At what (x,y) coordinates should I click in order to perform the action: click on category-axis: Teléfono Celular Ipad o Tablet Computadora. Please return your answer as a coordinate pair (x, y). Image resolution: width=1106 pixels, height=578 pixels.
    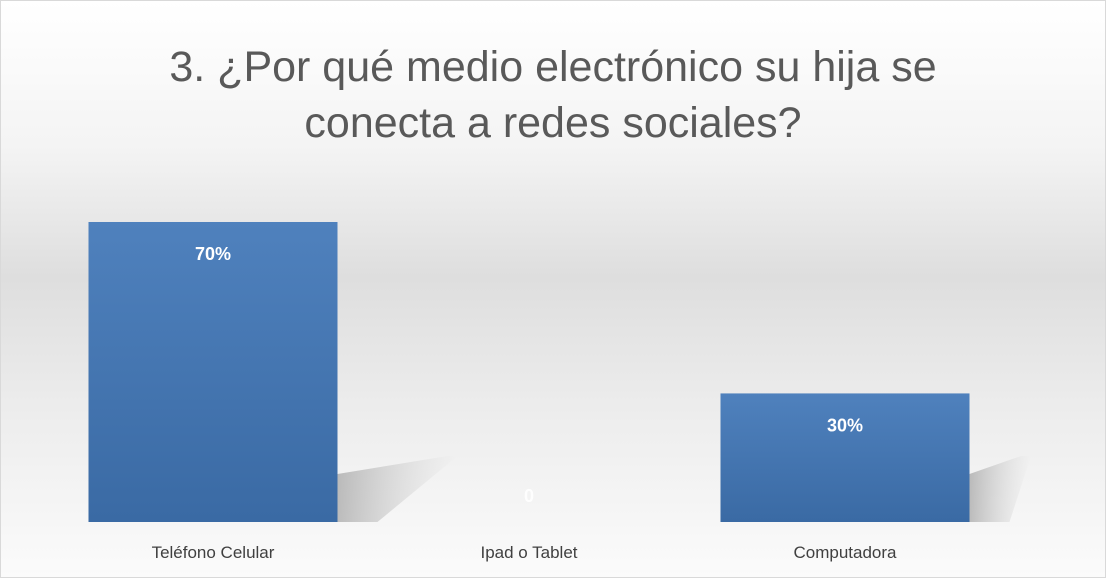
    Looking at the image, I should click on (524, 552).